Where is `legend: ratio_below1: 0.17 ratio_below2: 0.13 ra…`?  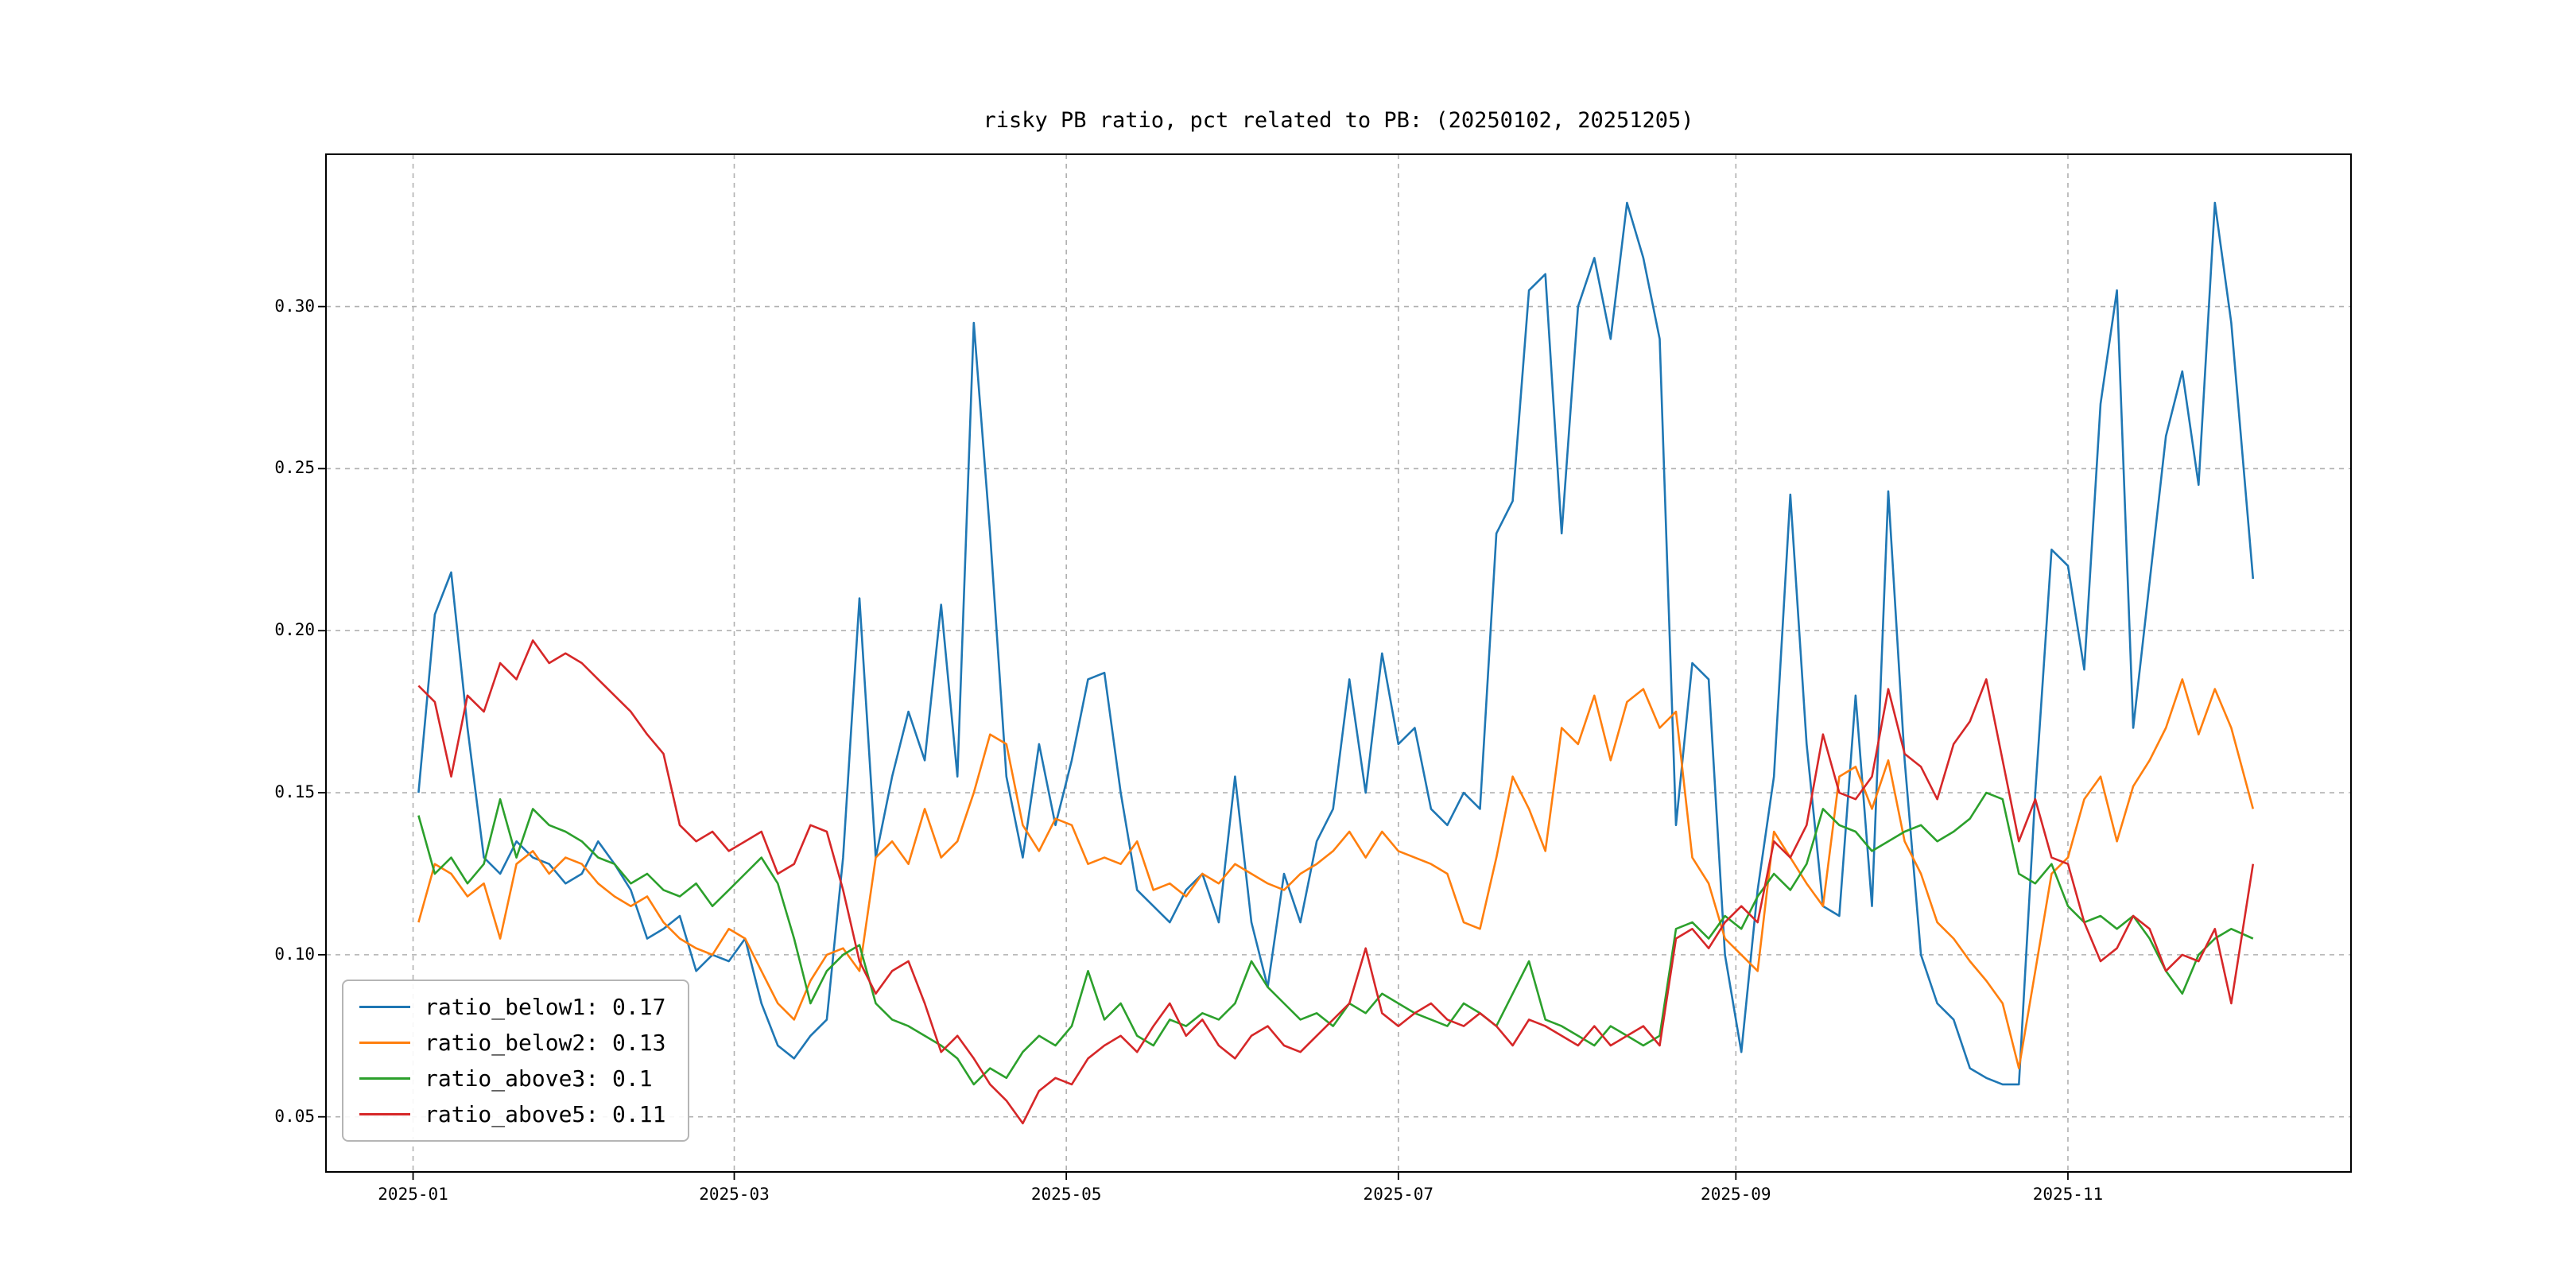
legend: ratio_below1: 0.17 ratio_below2: 0.13 ra… is located at coordinates (516, 1061).